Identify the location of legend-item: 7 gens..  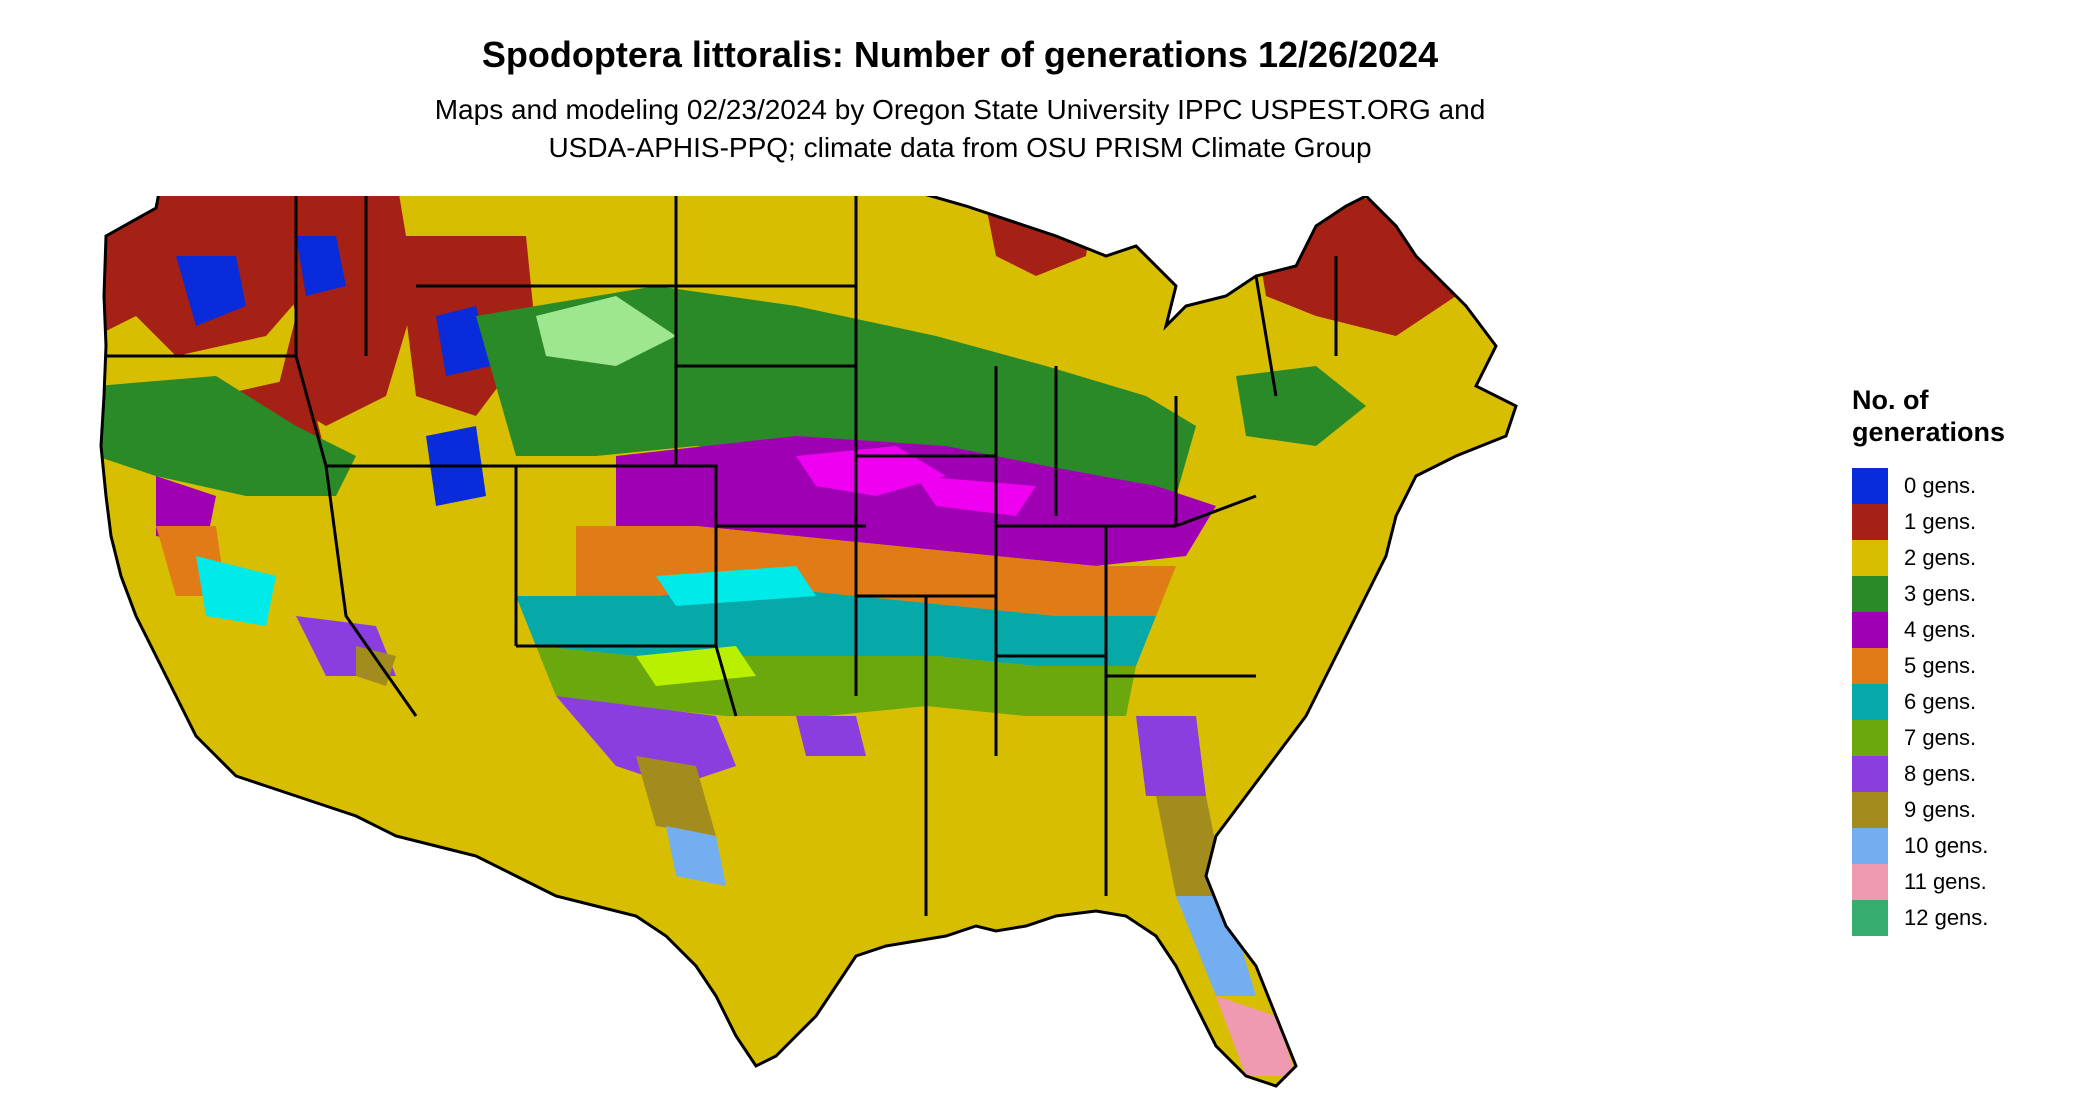
(1967, 738).